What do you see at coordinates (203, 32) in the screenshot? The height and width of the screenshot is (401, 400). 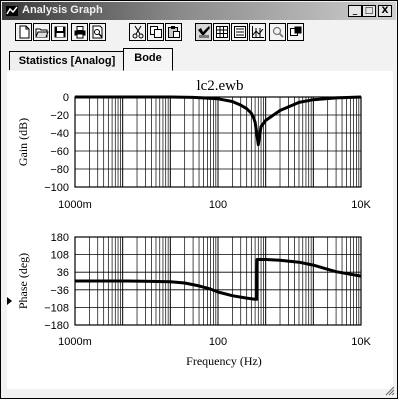 I see `properties-icon` at bounding box center [203, 32].